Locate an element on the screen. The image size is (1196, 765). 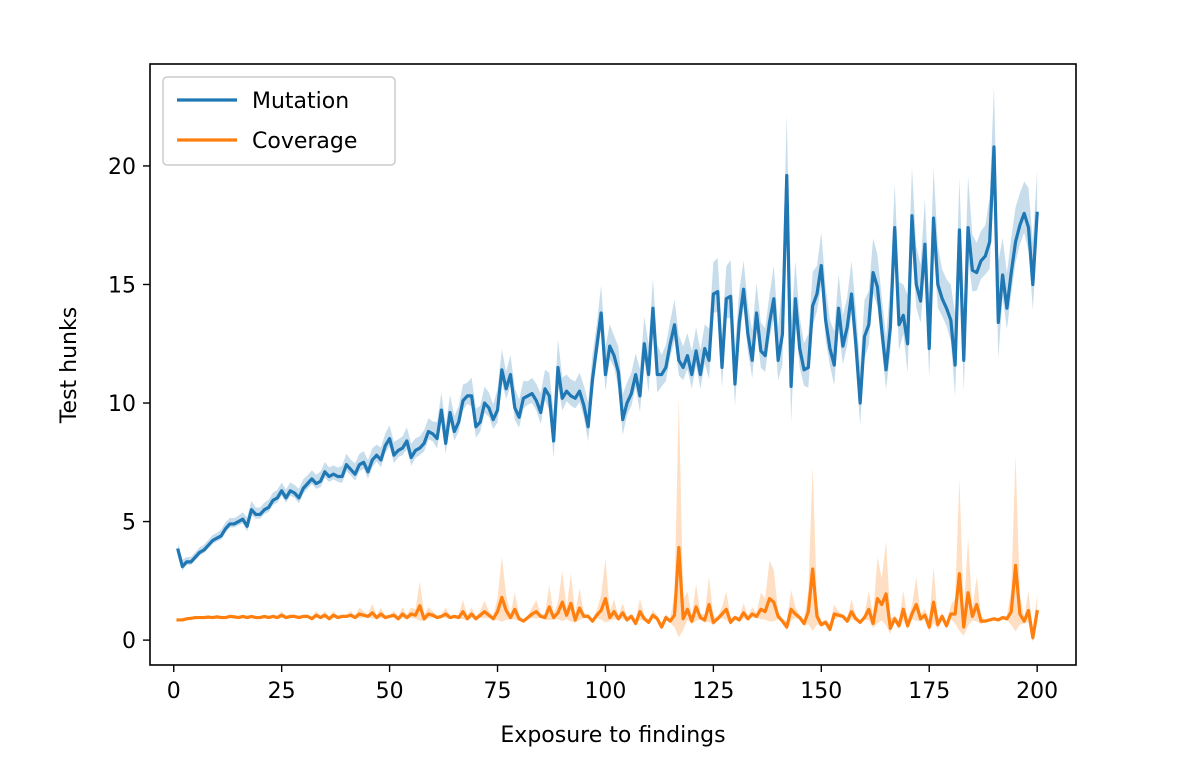
x-tick-label: 75 is located at coordinates (498, 691).